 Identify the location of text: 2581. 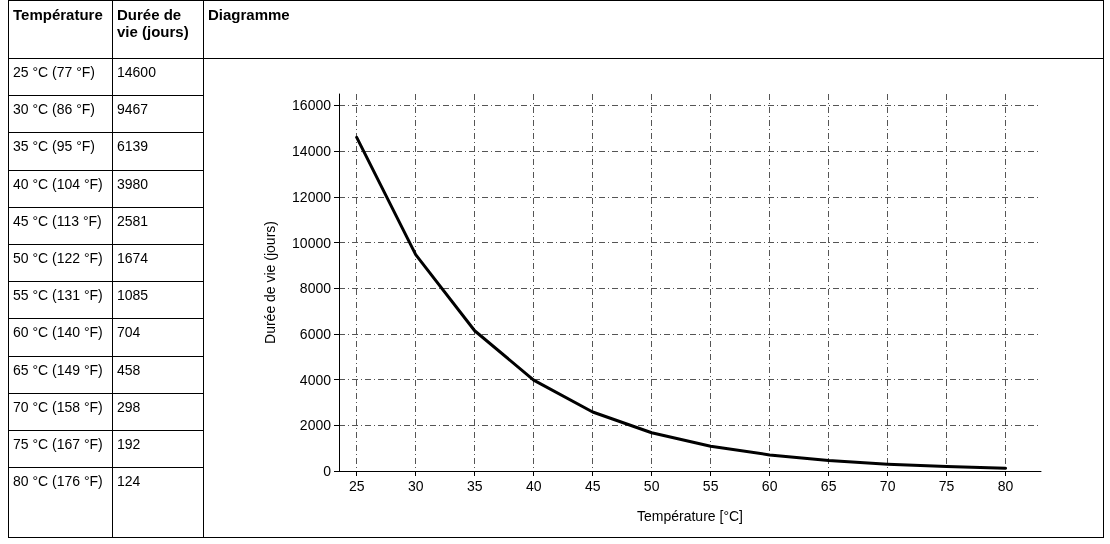
(158, 226).